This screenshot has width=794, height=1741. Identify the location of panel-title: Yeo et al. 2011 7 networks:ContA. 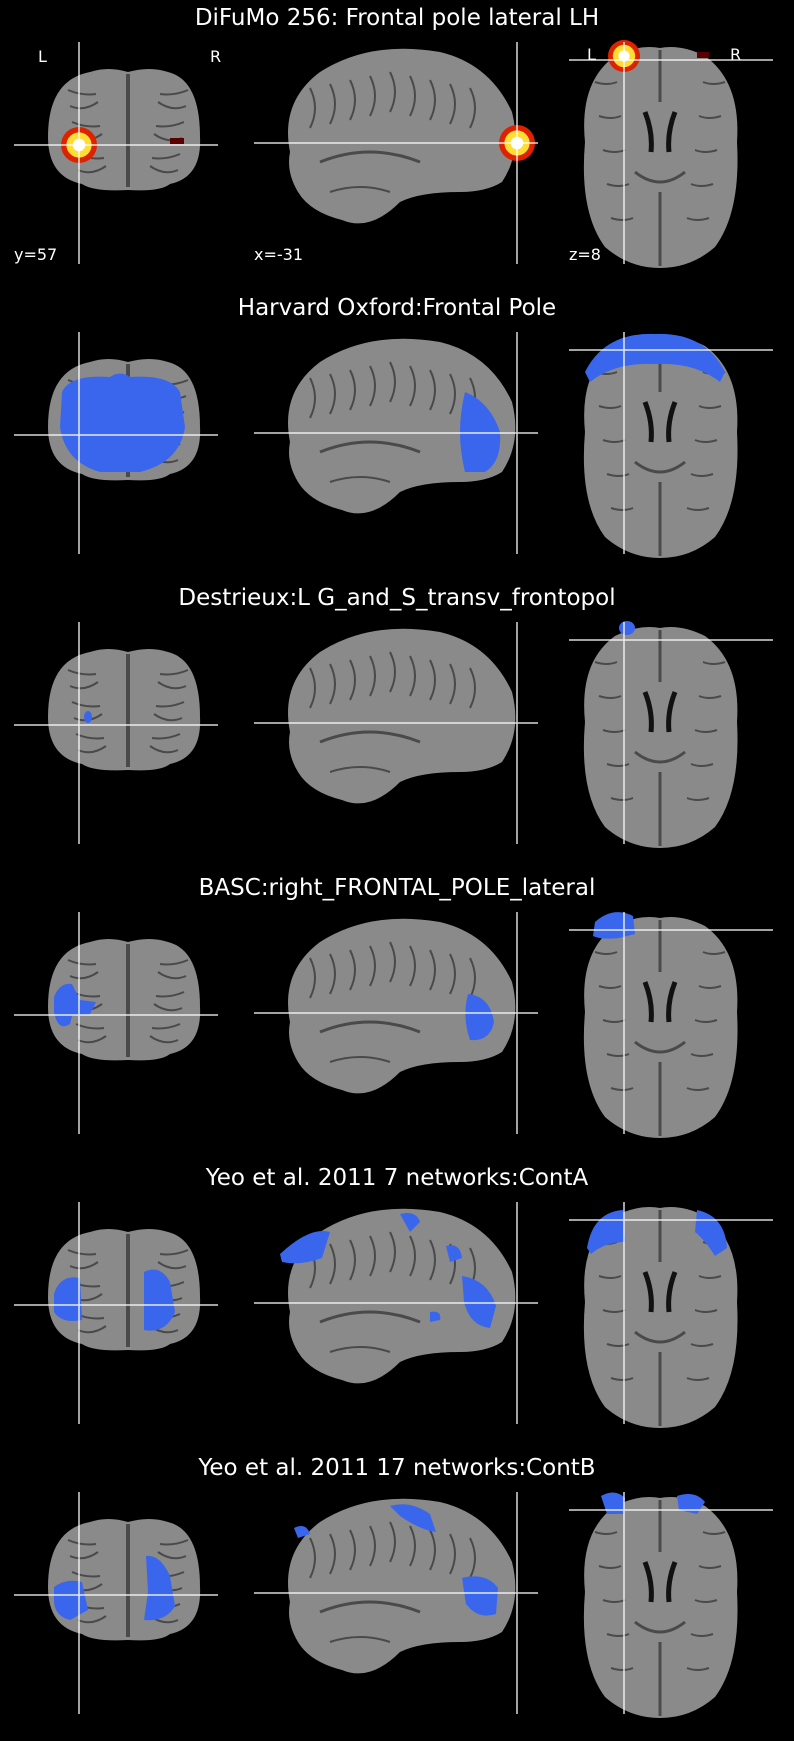
(397, 1178).